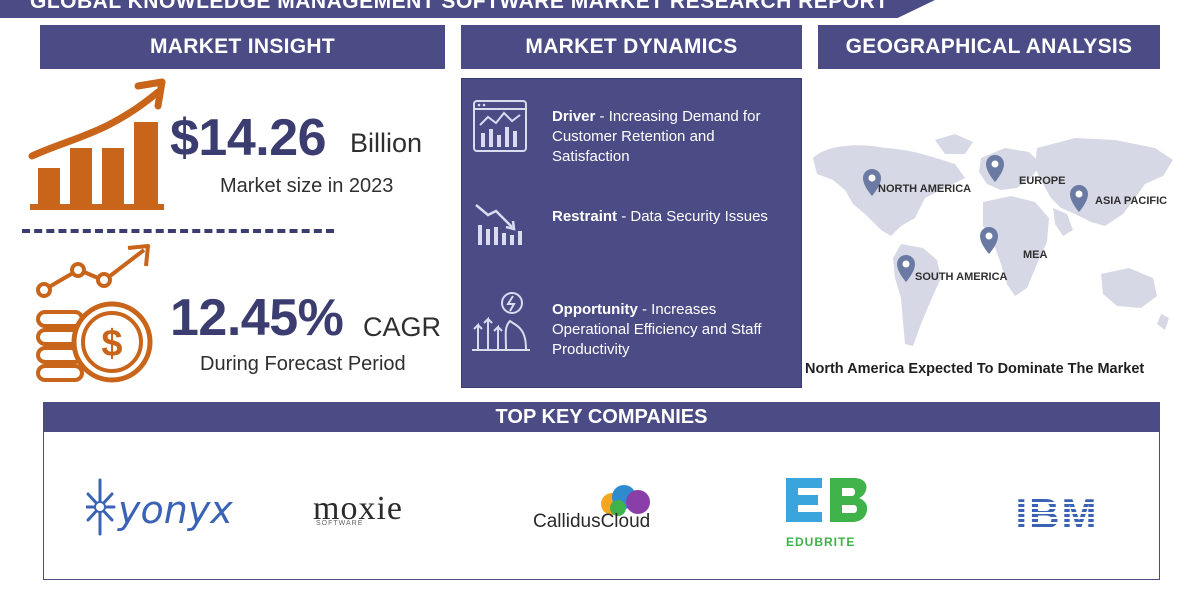 Image resolution: width=1200 pixels, height=600 pixels. Describe the element at coordinates (574, 116) in the screenshot. I see `driver-title: Driver` at that location.